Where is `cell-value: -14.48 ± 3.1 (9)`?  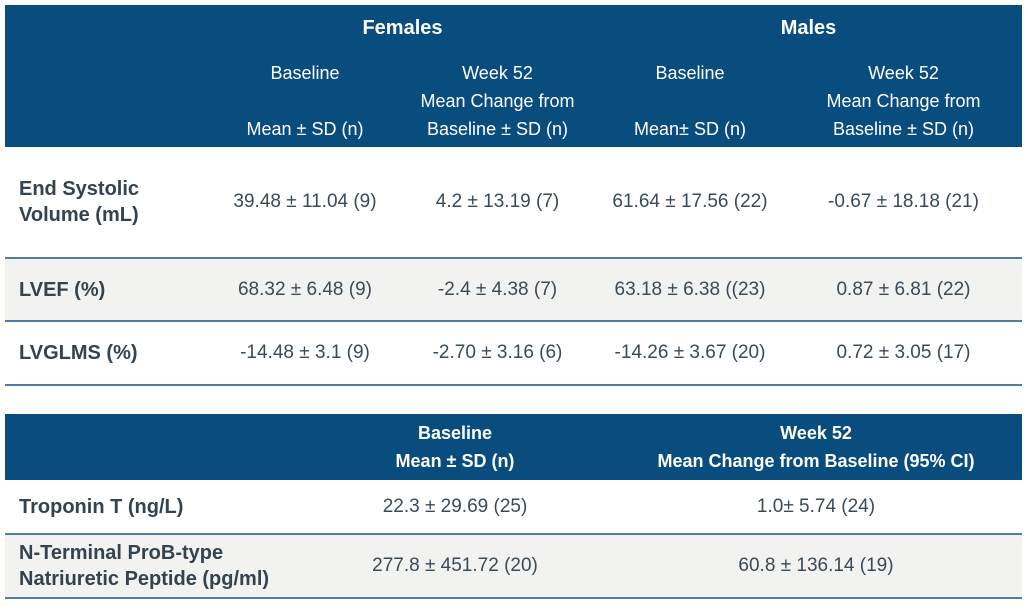 cell-value: -14.48 ± 3.1 (9) is located at coordinates (305, 352).